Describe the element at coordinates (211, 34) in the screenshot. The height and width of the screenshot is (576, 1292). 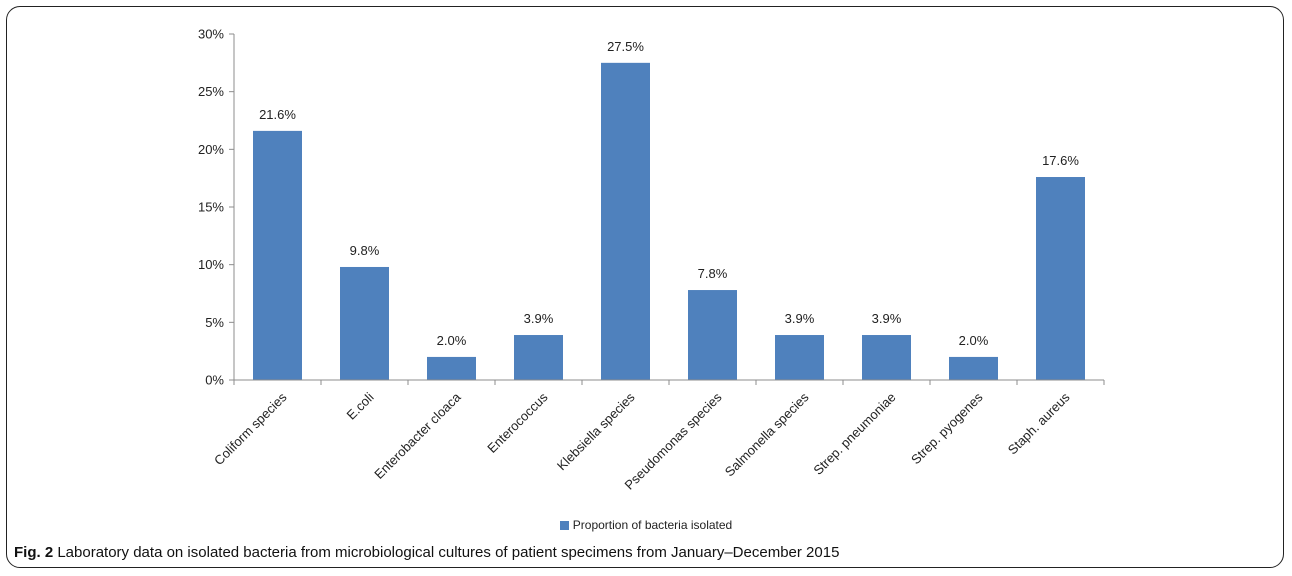
I see `y-tick-label: 30%` at that location.